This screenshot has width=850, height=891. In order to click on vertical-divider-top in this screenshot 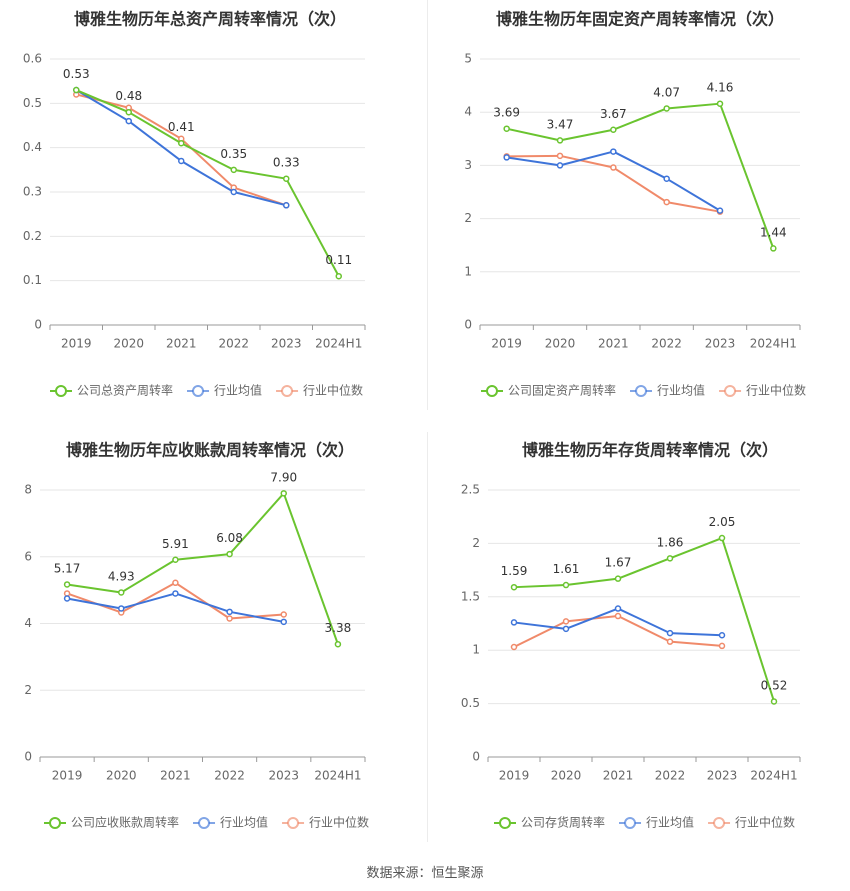, I will do `click(427, 205)`.